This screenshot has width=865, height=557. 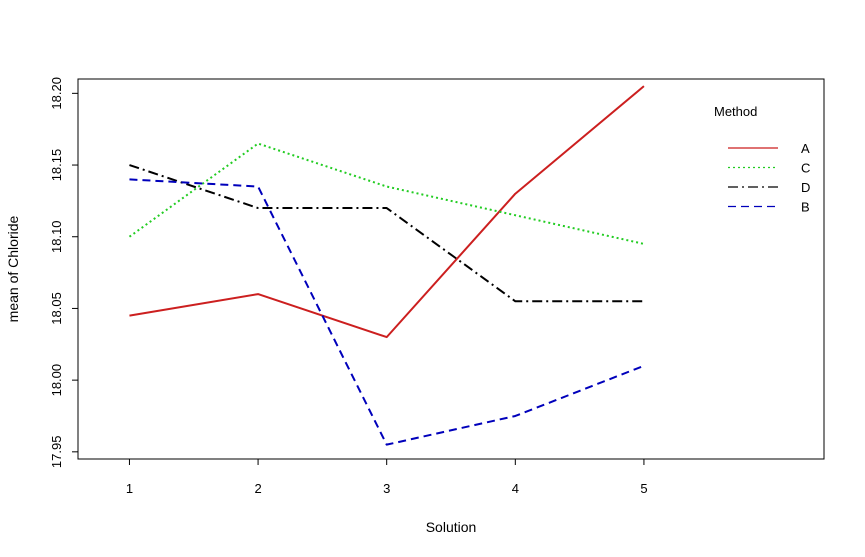 What do you see at coordinates (805, 187) in the screenshot?
I see `legend-label-d: D` at bounding box center [805, 187].